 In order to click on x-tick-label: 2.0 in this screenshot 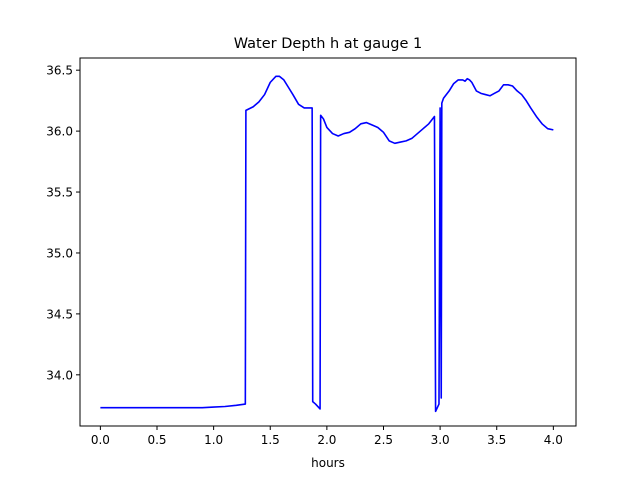, I will do `click(326, 440)`.